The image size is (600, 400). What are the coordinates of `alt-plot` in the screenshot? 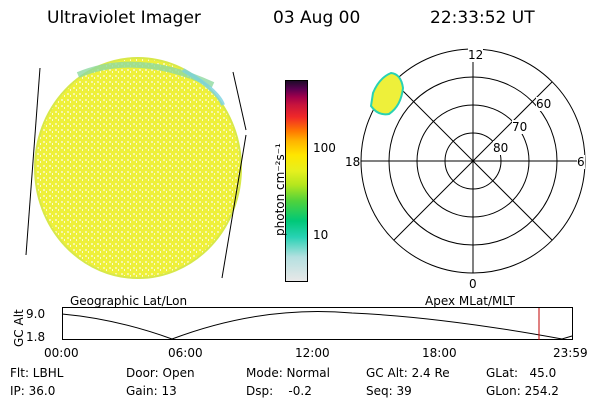 It's located at (317, 323).